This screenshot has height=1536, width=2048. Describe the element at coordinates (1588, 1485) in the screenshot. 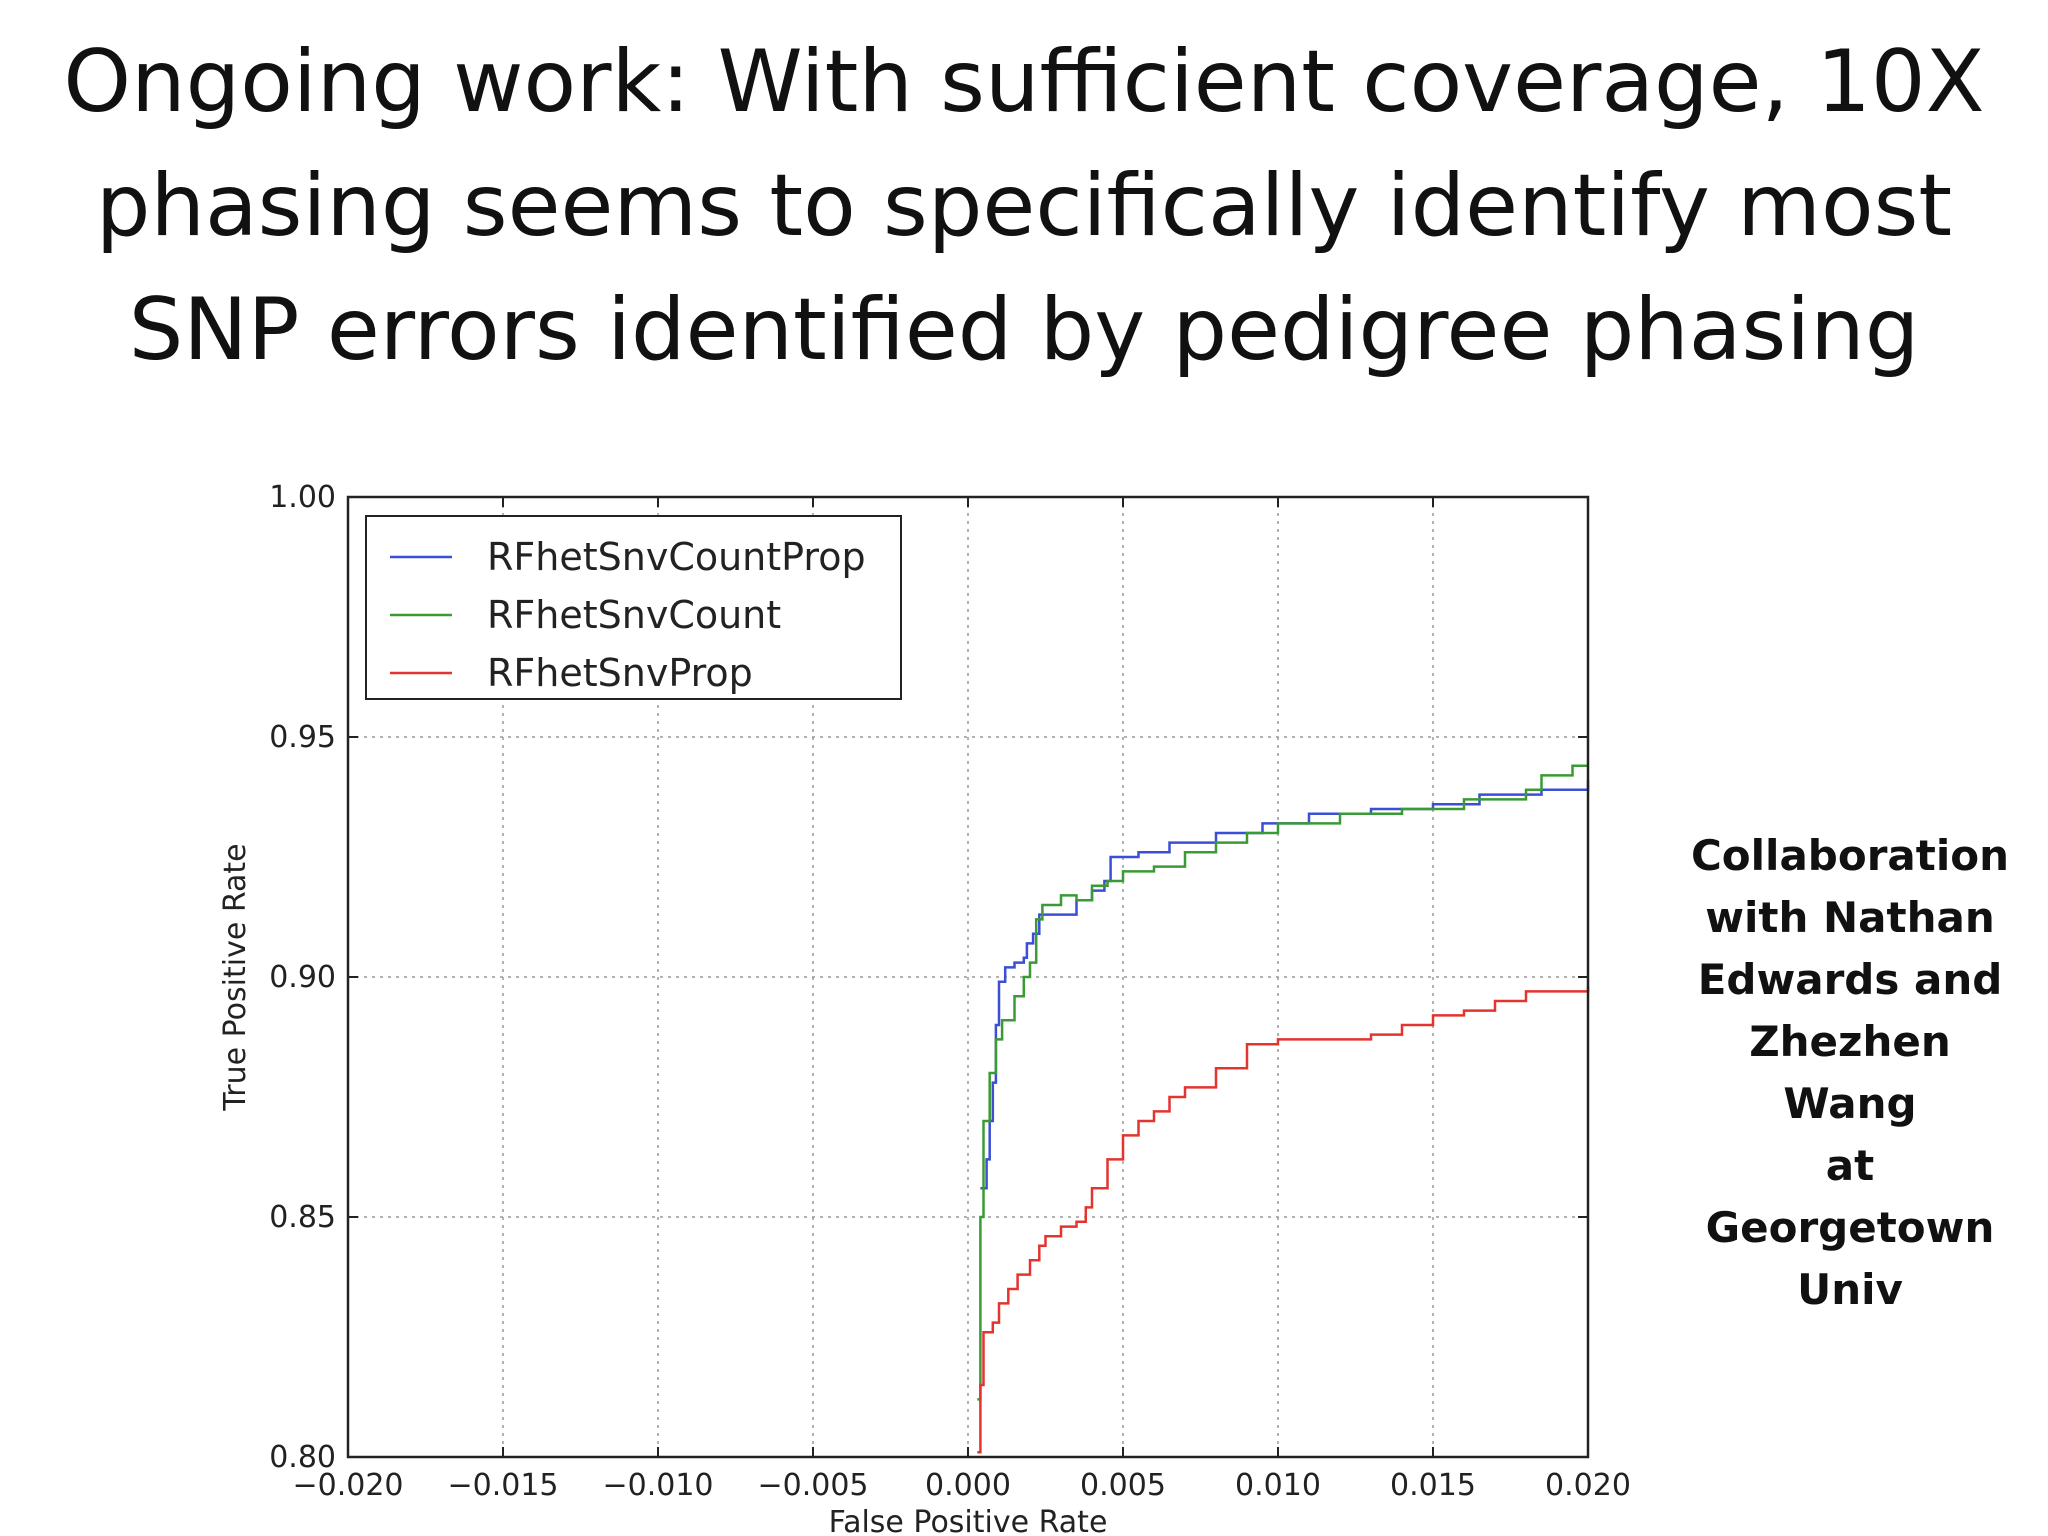

I see `x-tick-label: 0.020` at that location.